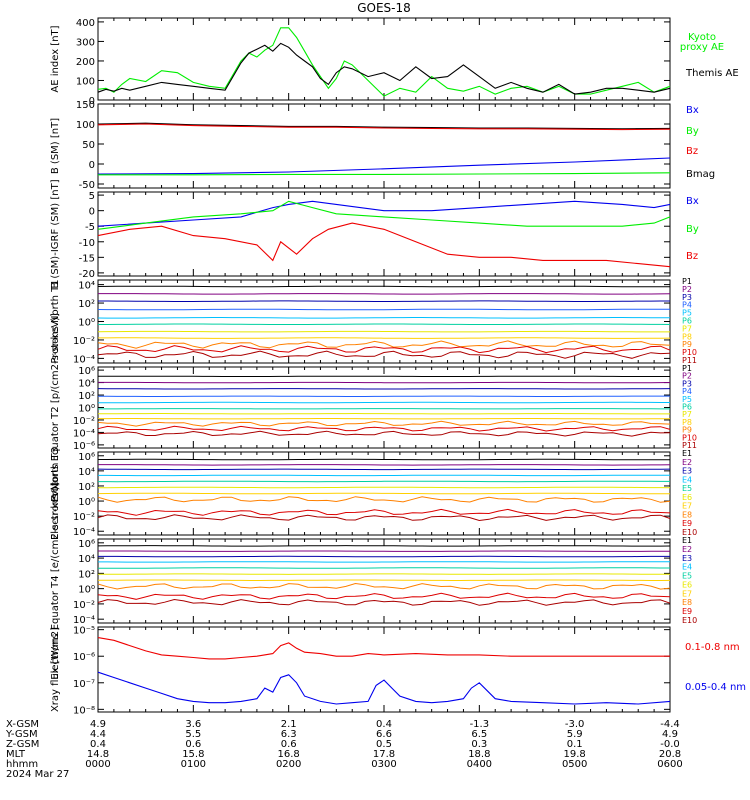 The height and width of the screenshot is (800, 750). I want to click on legend-item: P5, so click(687, 399).